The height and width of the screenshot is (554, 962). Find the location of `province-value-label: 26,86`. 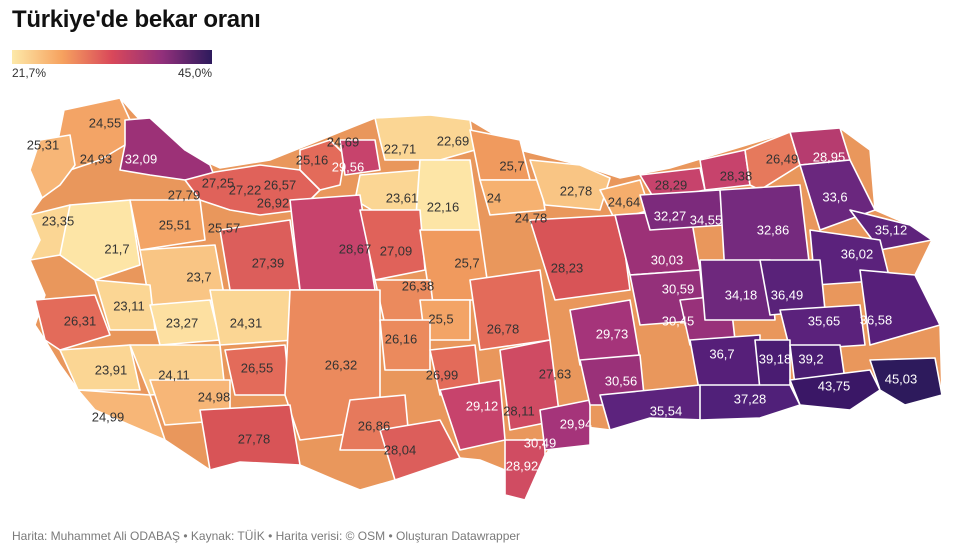

province-value-label: 26,86 is located at coordinates (374, 425).